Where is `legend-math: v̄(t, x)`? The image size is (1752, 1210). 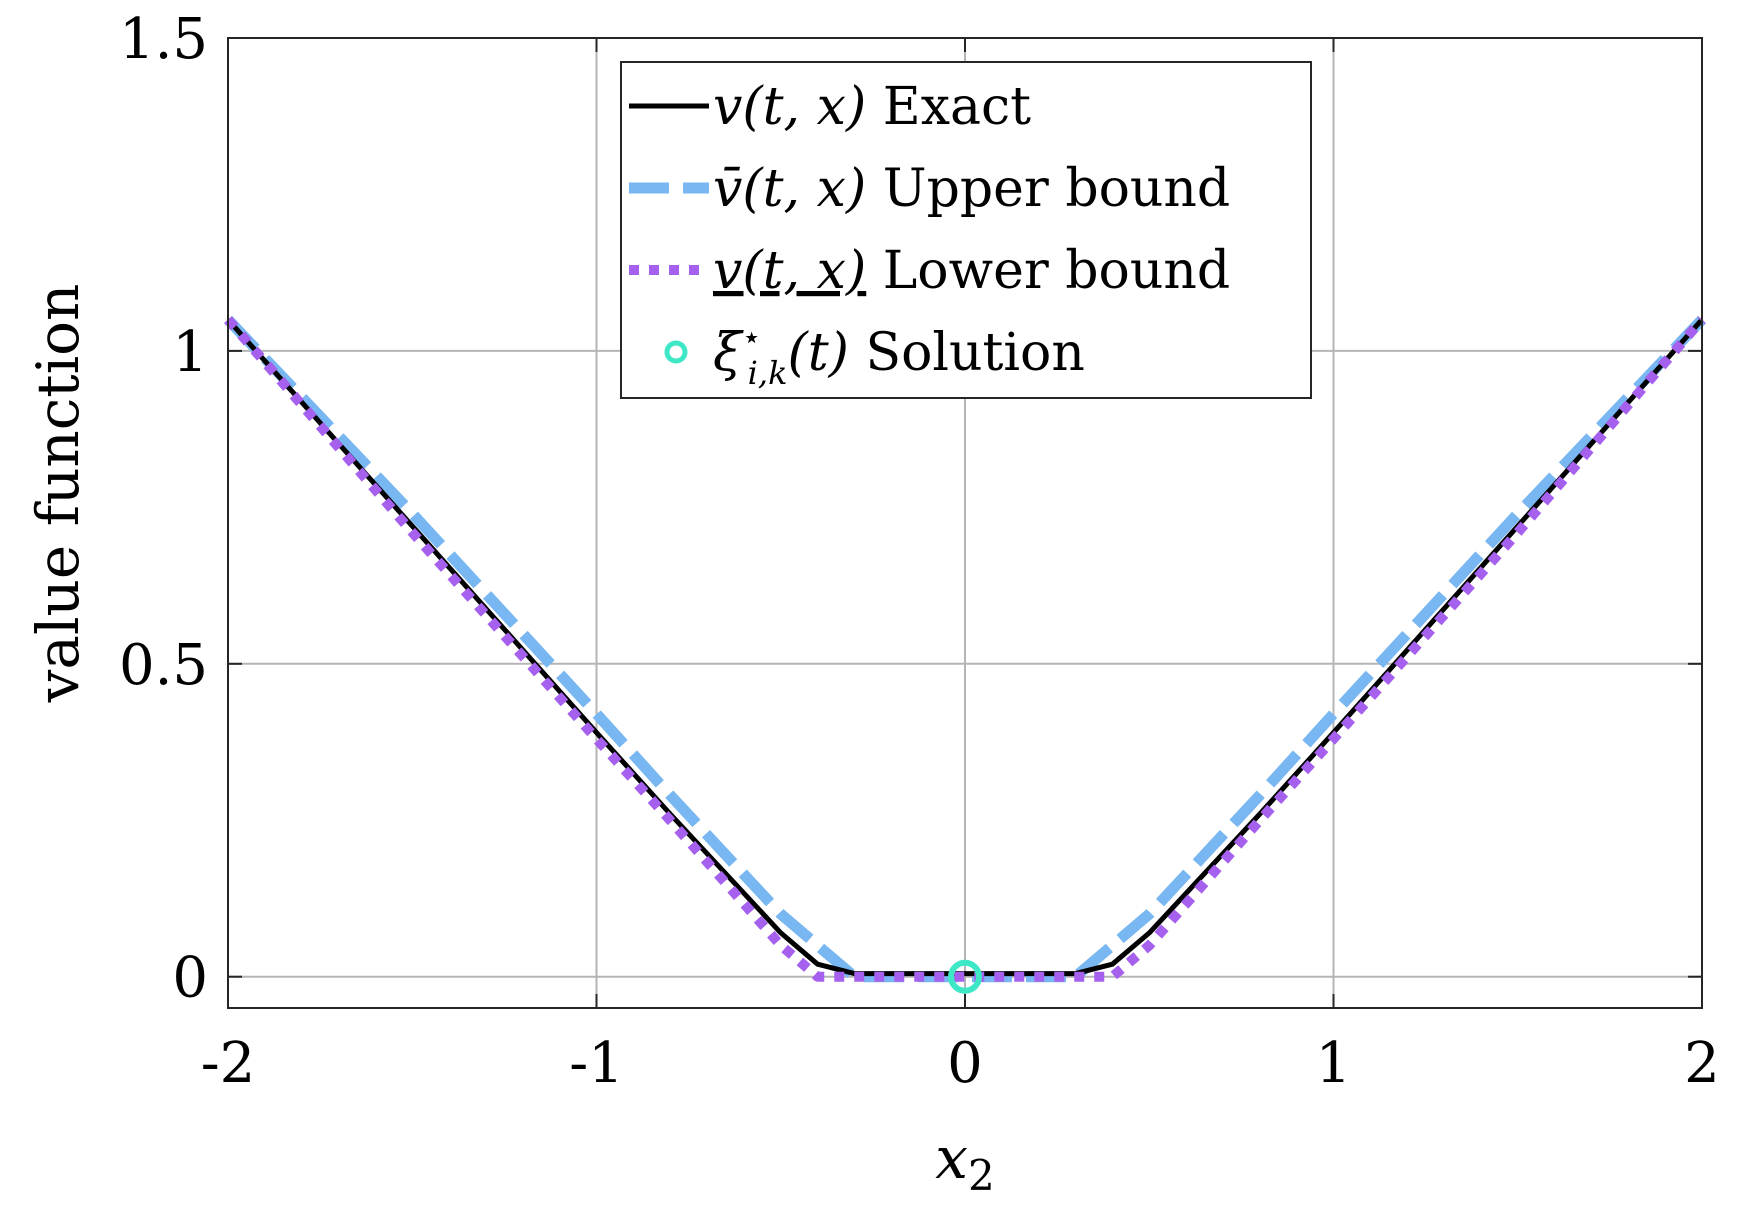
legend-math: v̄(t, x) is located at coordinates (789, 189).